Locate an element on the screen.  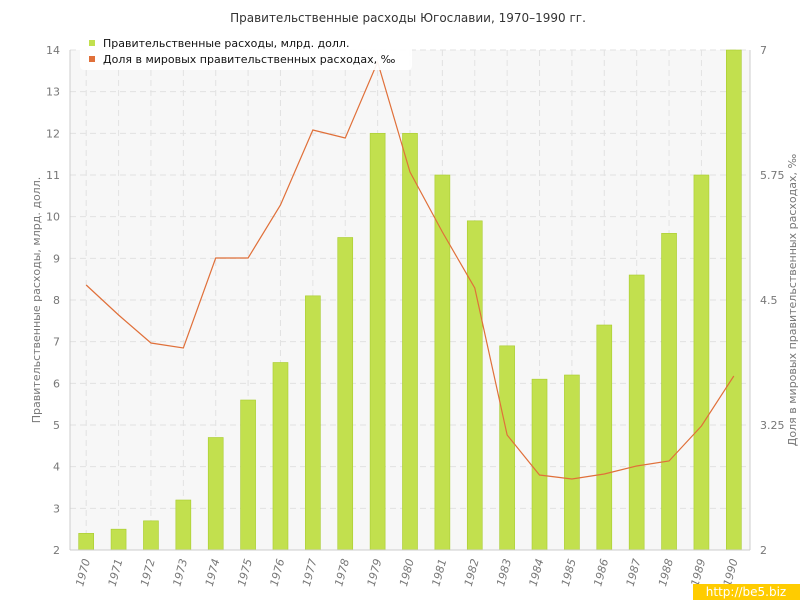
y-tick-left: 10 is located at coordinates (53, 217).